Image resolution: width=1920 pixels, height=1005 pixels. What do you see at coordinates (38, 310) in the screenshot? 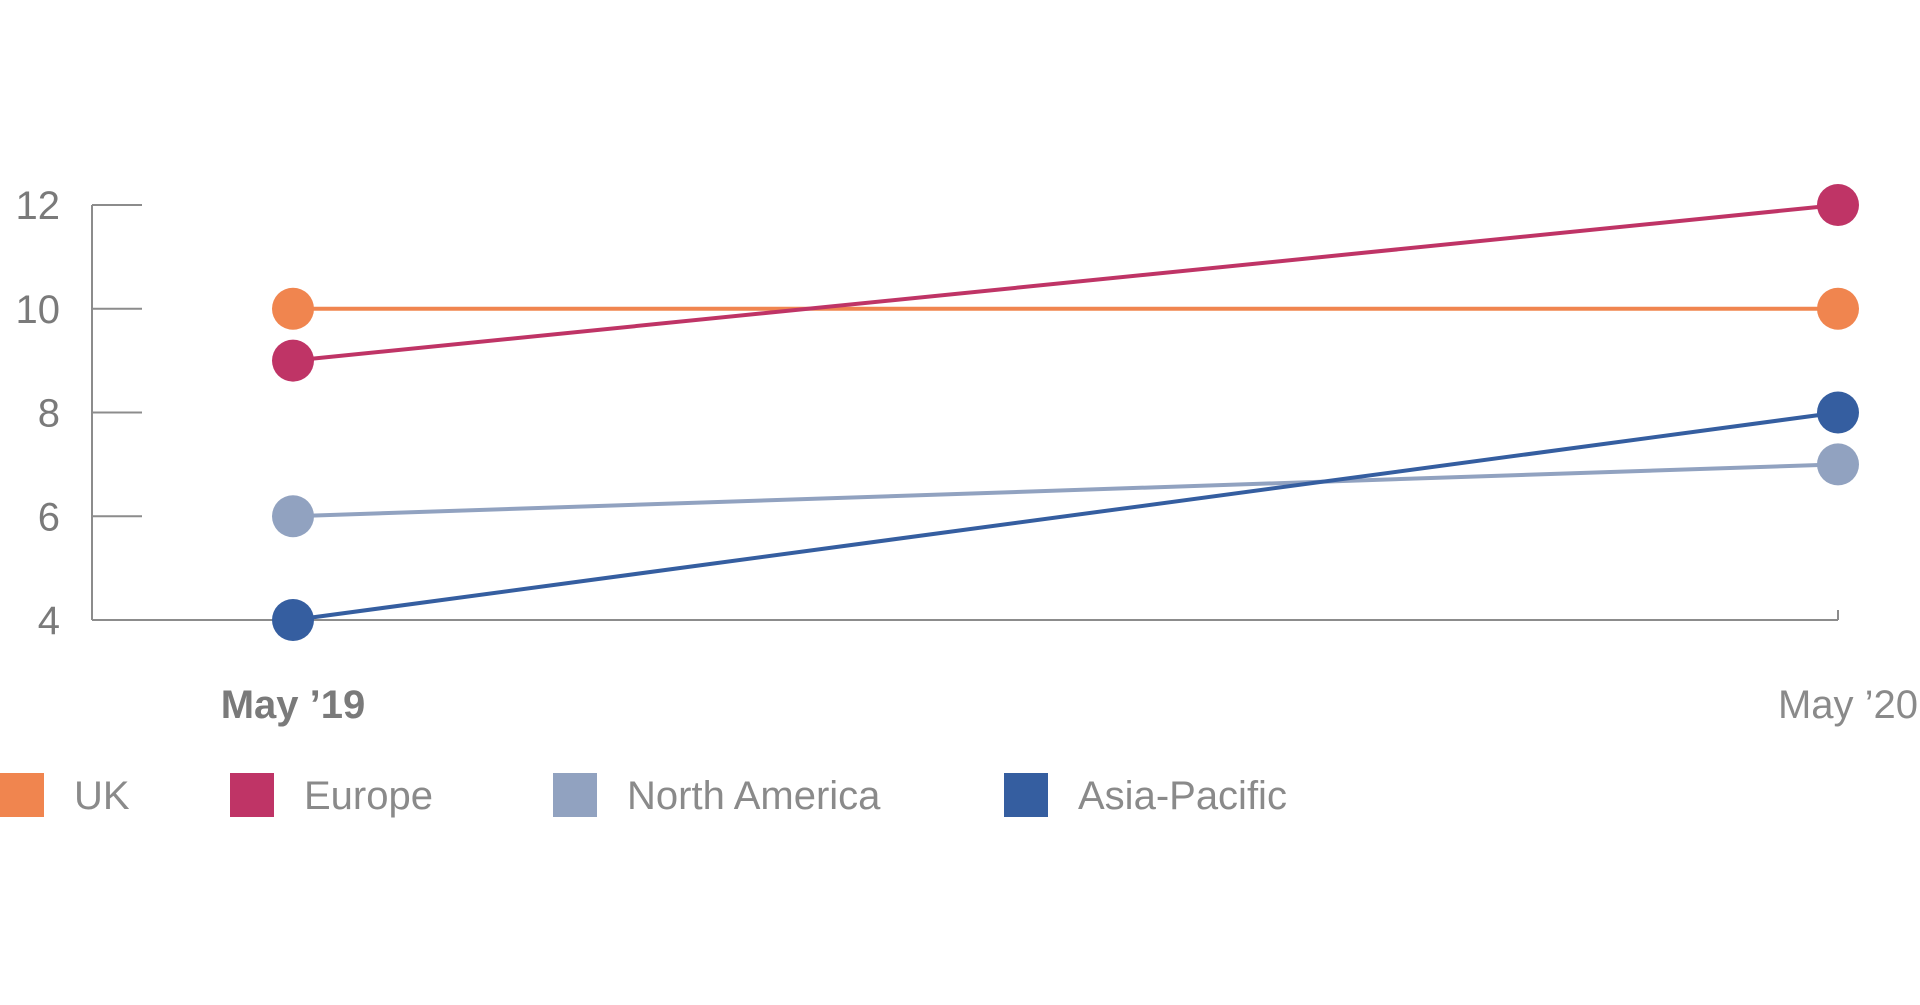
I see `y-tick-label-10: 10` at bounding box center [38, 310].